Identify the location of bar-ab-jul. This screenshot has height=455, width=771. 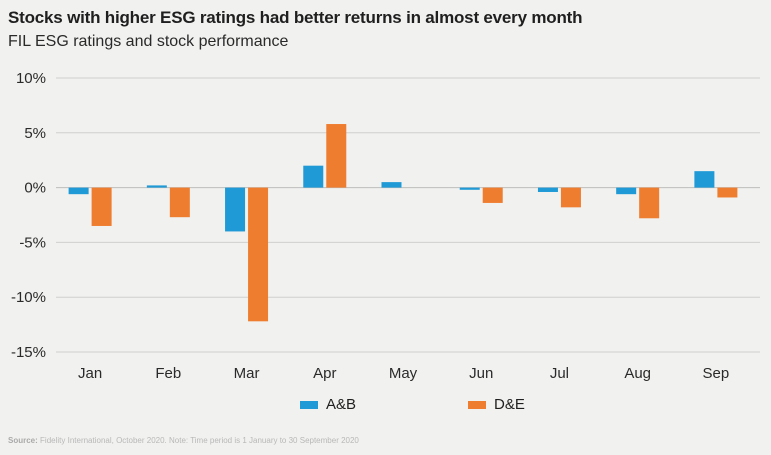
(547, 189).